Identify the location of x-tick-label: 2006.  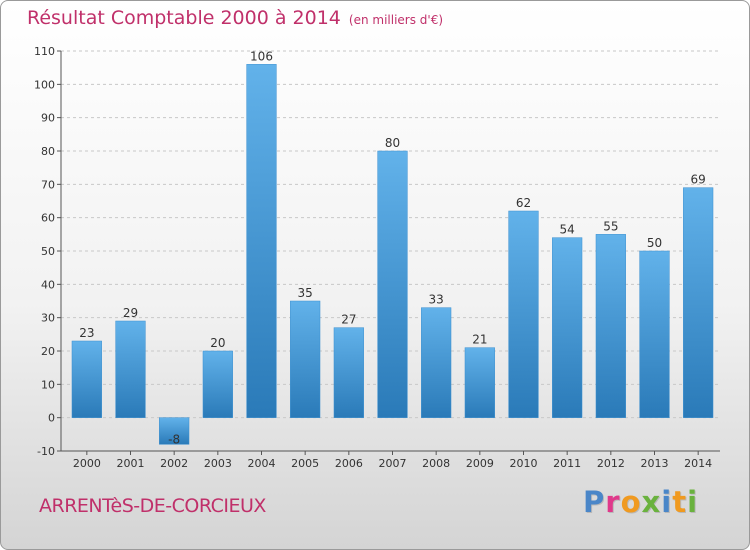
(349, 463).